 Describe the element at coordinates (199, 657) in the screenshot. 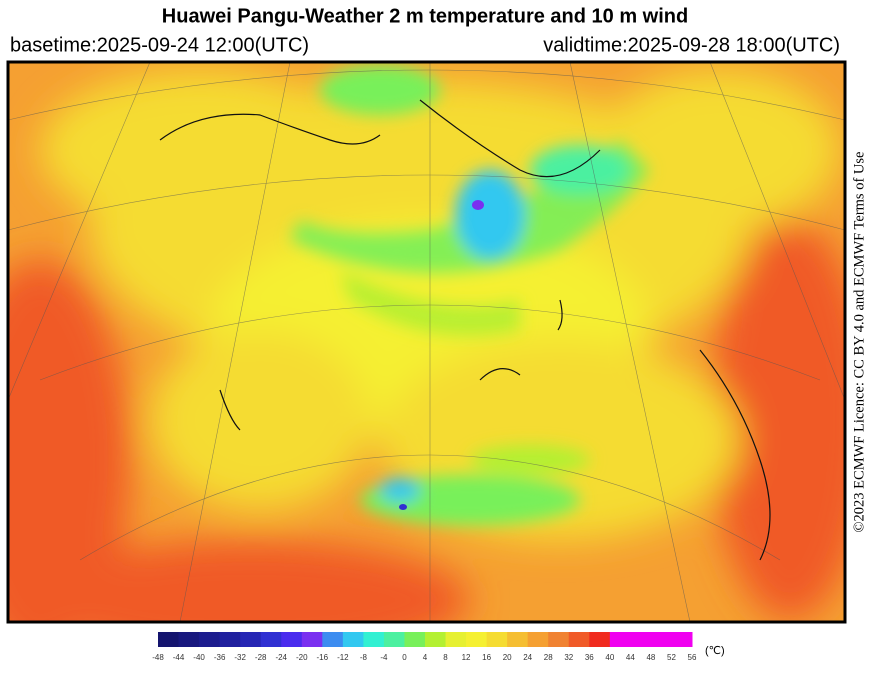

I see `colorbar-tick-label: -40` at that location.